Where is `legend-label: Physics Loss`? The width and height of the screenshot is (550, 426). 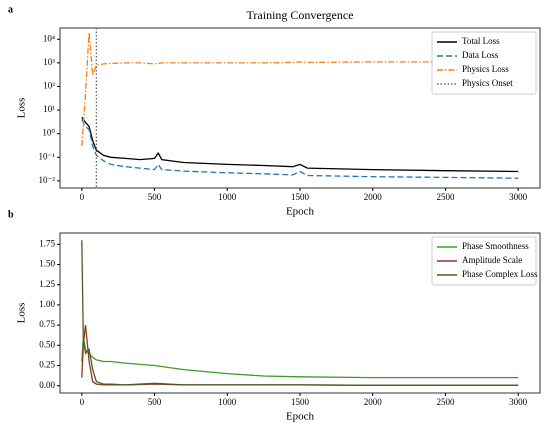 legend-label: Physics Loss is located at coordinates (485, 69).